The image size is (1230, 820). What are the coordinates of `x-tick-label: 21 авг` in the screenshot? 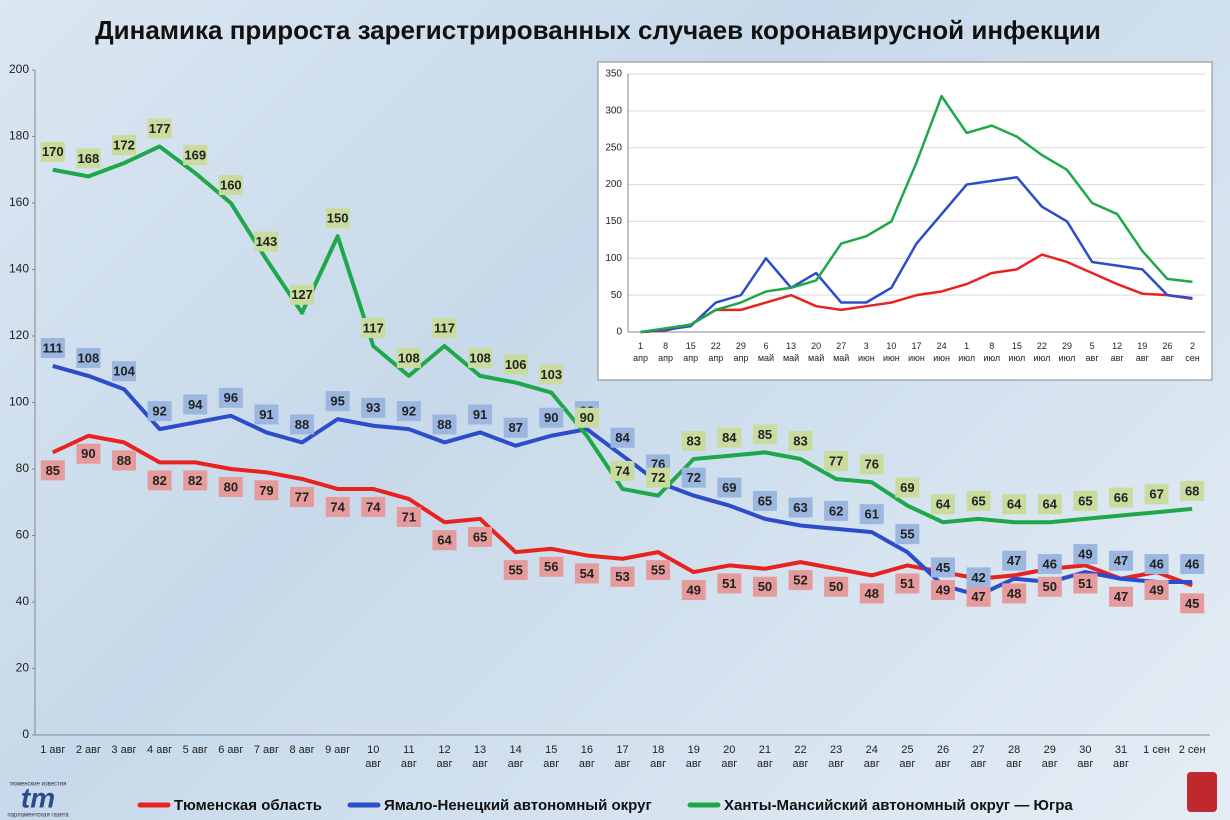 It's located at (764, 757).